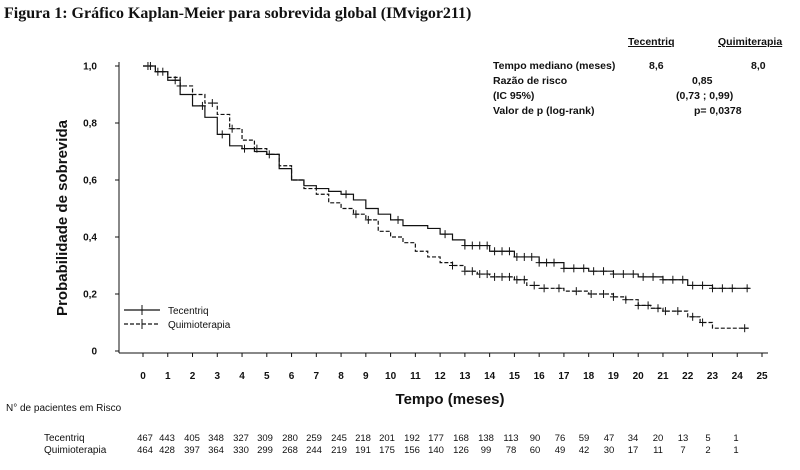 The width and height of the screenshot is (800, 470). Describe the element at coordinates (168, 376) in the screenshot. I see `x-tick-label: 1` at that location.